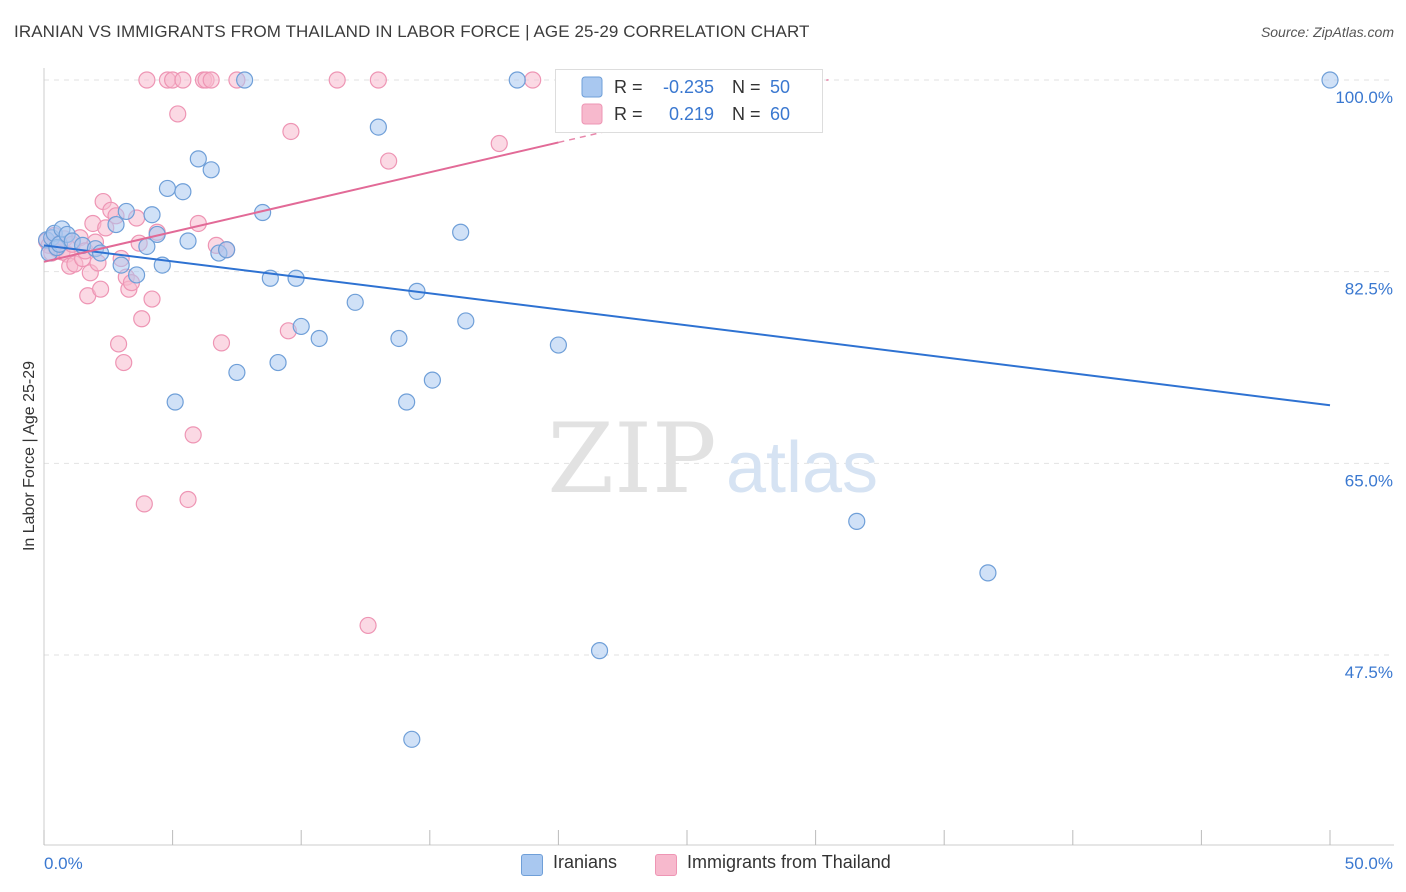 Image resolution: width=1406 pixels, height=892 pixels. Describe the element at coordinates (29, 456) in the screenshot. I see `y-axis-label: In Labor Force | Age 25-29` at that location.